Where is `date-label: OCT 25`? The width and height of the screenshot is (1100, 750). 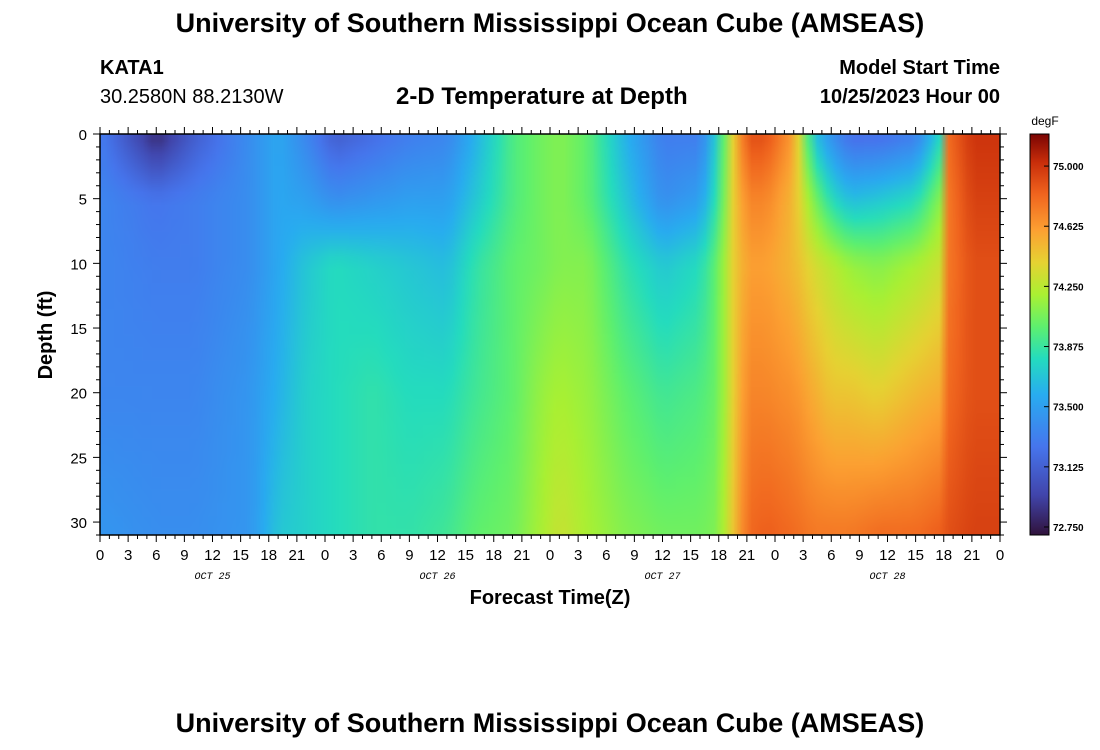 date-label: OCT 25 is located at coordinates (212, 577).